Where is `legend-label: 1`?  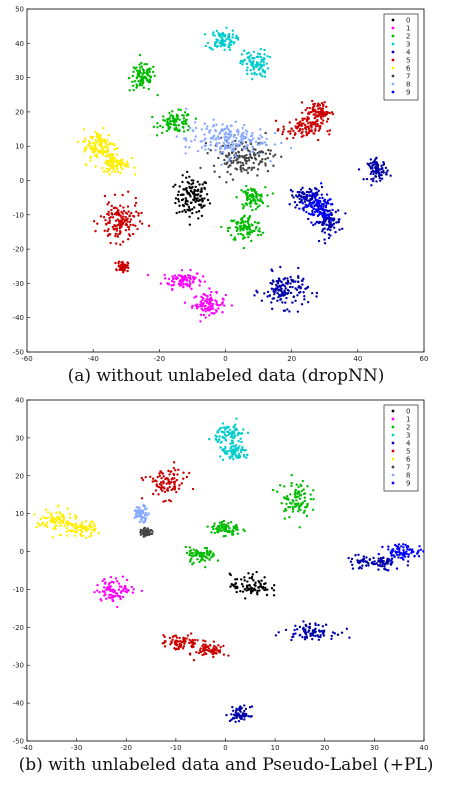 legend-label: 1 is located at coordinates (408, 420).